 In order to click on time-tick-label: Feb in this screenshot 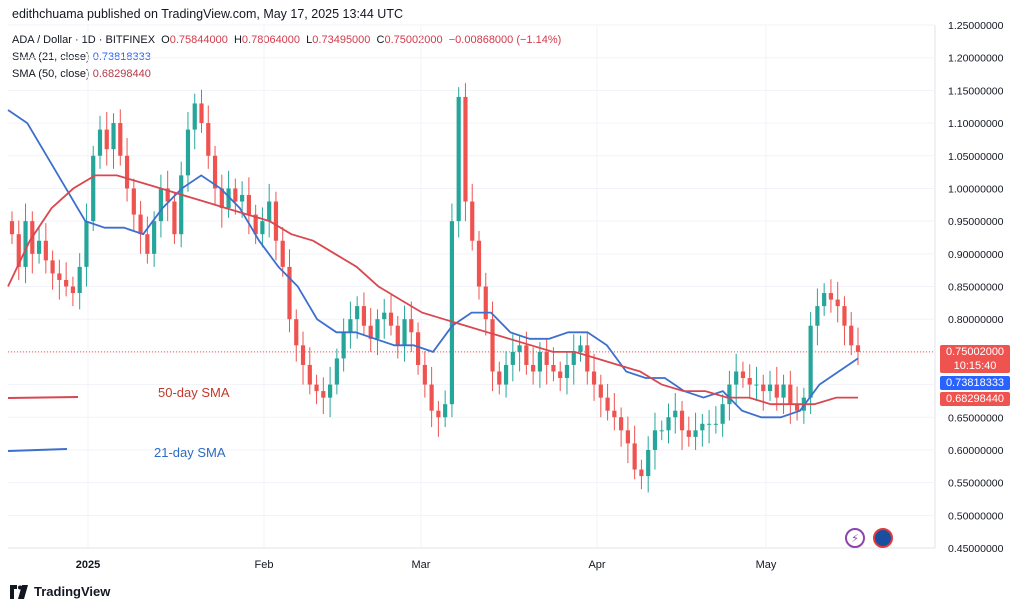, I will do `click(264, 565)`.